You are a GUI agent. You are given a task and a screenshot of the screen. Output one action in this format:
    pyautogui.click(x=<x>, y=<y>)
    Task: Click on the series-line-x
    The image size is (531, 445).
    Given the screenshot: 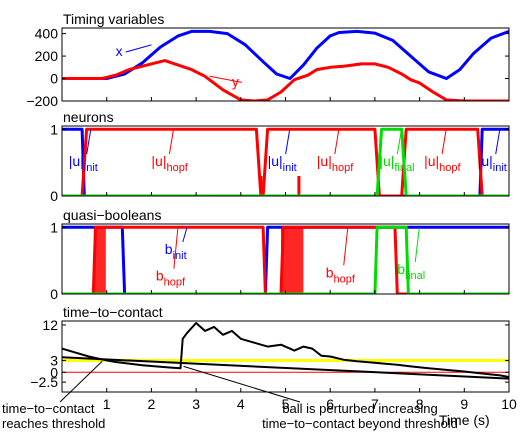 What is the action you would take?
    pyautogui.click(x=285, y=54)
    